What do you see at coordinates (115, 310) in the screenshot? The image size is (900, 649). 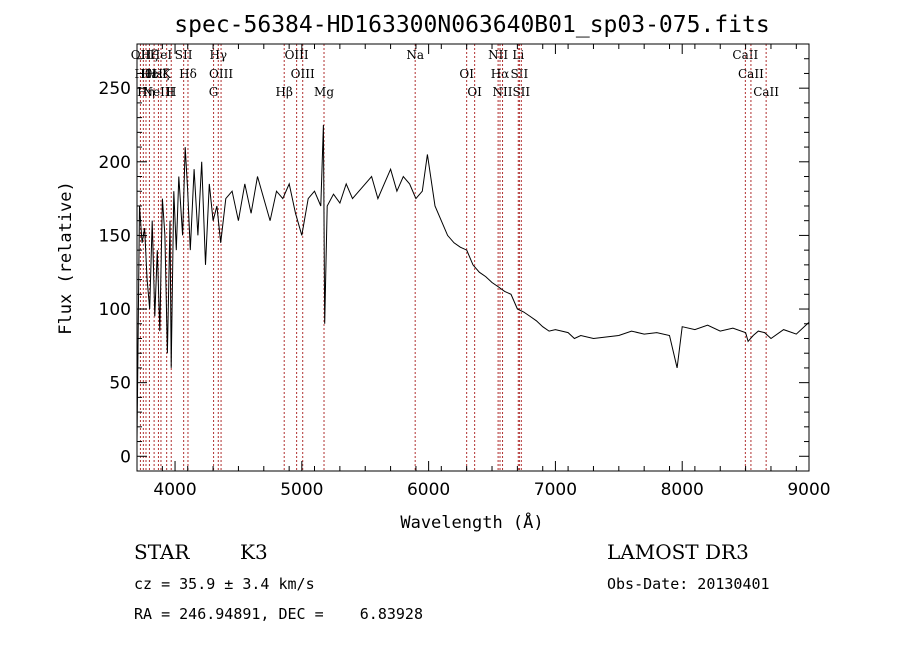 I see `y-tick-label: 100` at bounding box center [115, 310].